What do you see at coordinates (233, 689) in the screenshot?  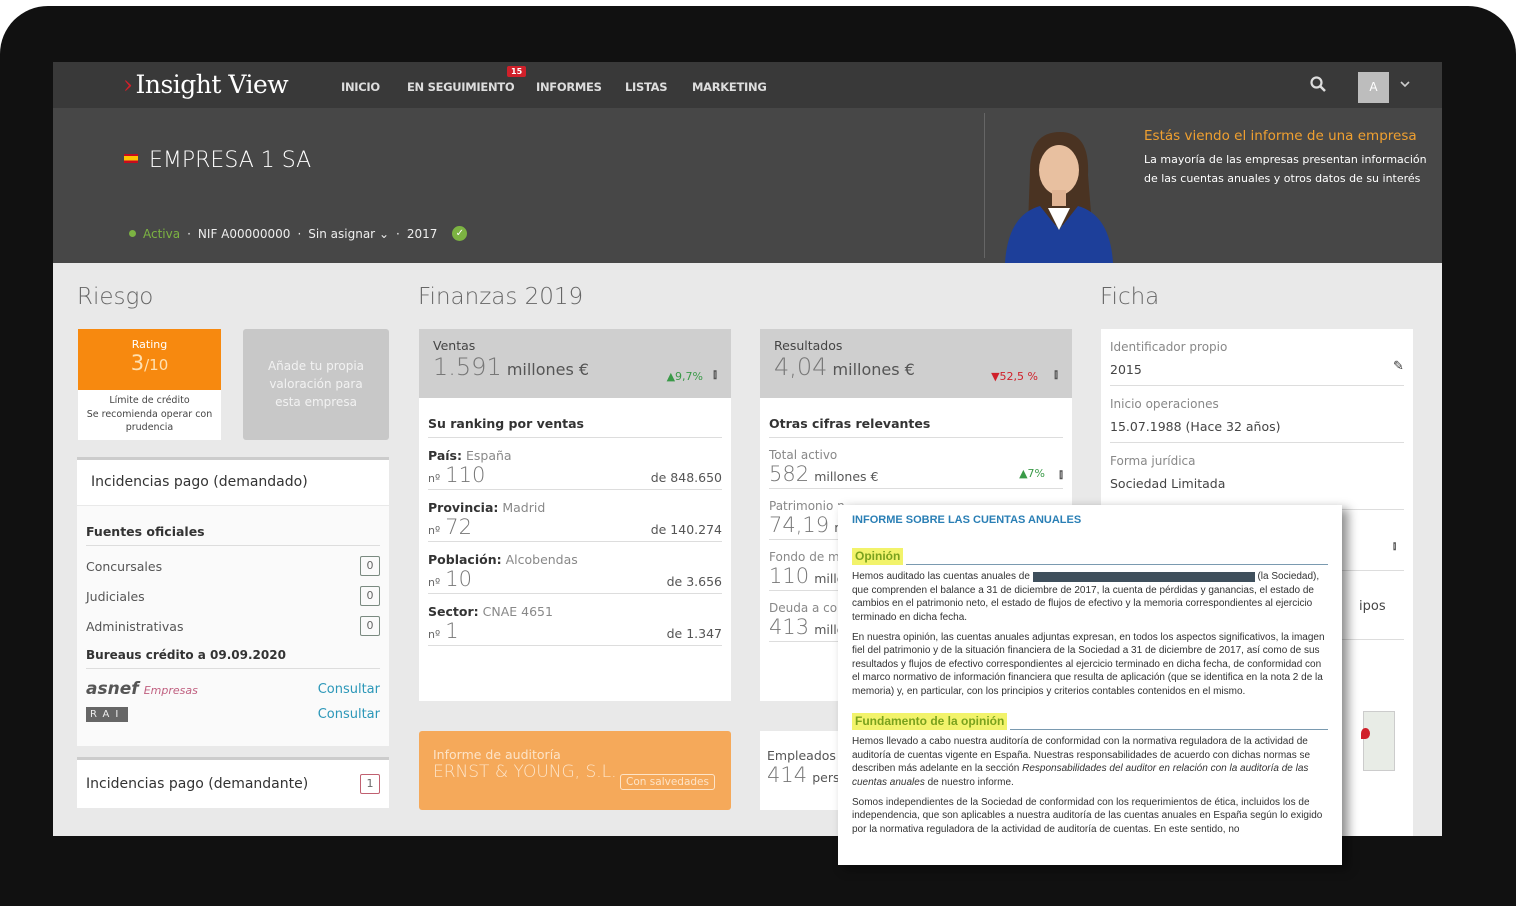 I see `list-item: asnef Empresas Consultar` at bounding box center [233, 689].